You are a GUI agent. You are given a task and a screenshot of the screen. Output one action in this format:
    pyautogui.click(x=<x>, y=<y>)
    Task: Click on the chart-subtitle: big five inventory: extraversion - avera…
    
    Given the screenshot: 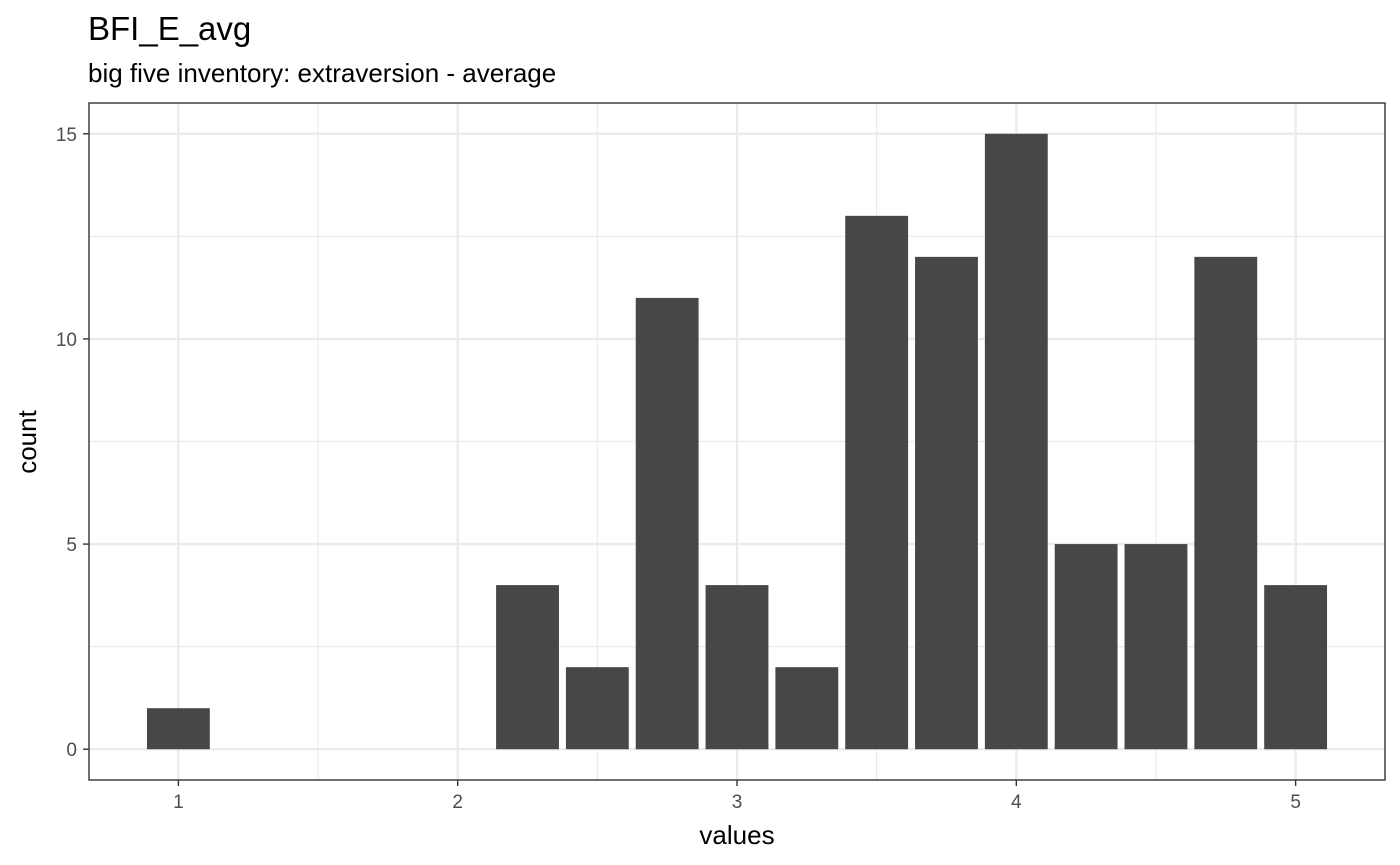 What is the action you would take?
    pyautogui.click(x=322, y=73)
    